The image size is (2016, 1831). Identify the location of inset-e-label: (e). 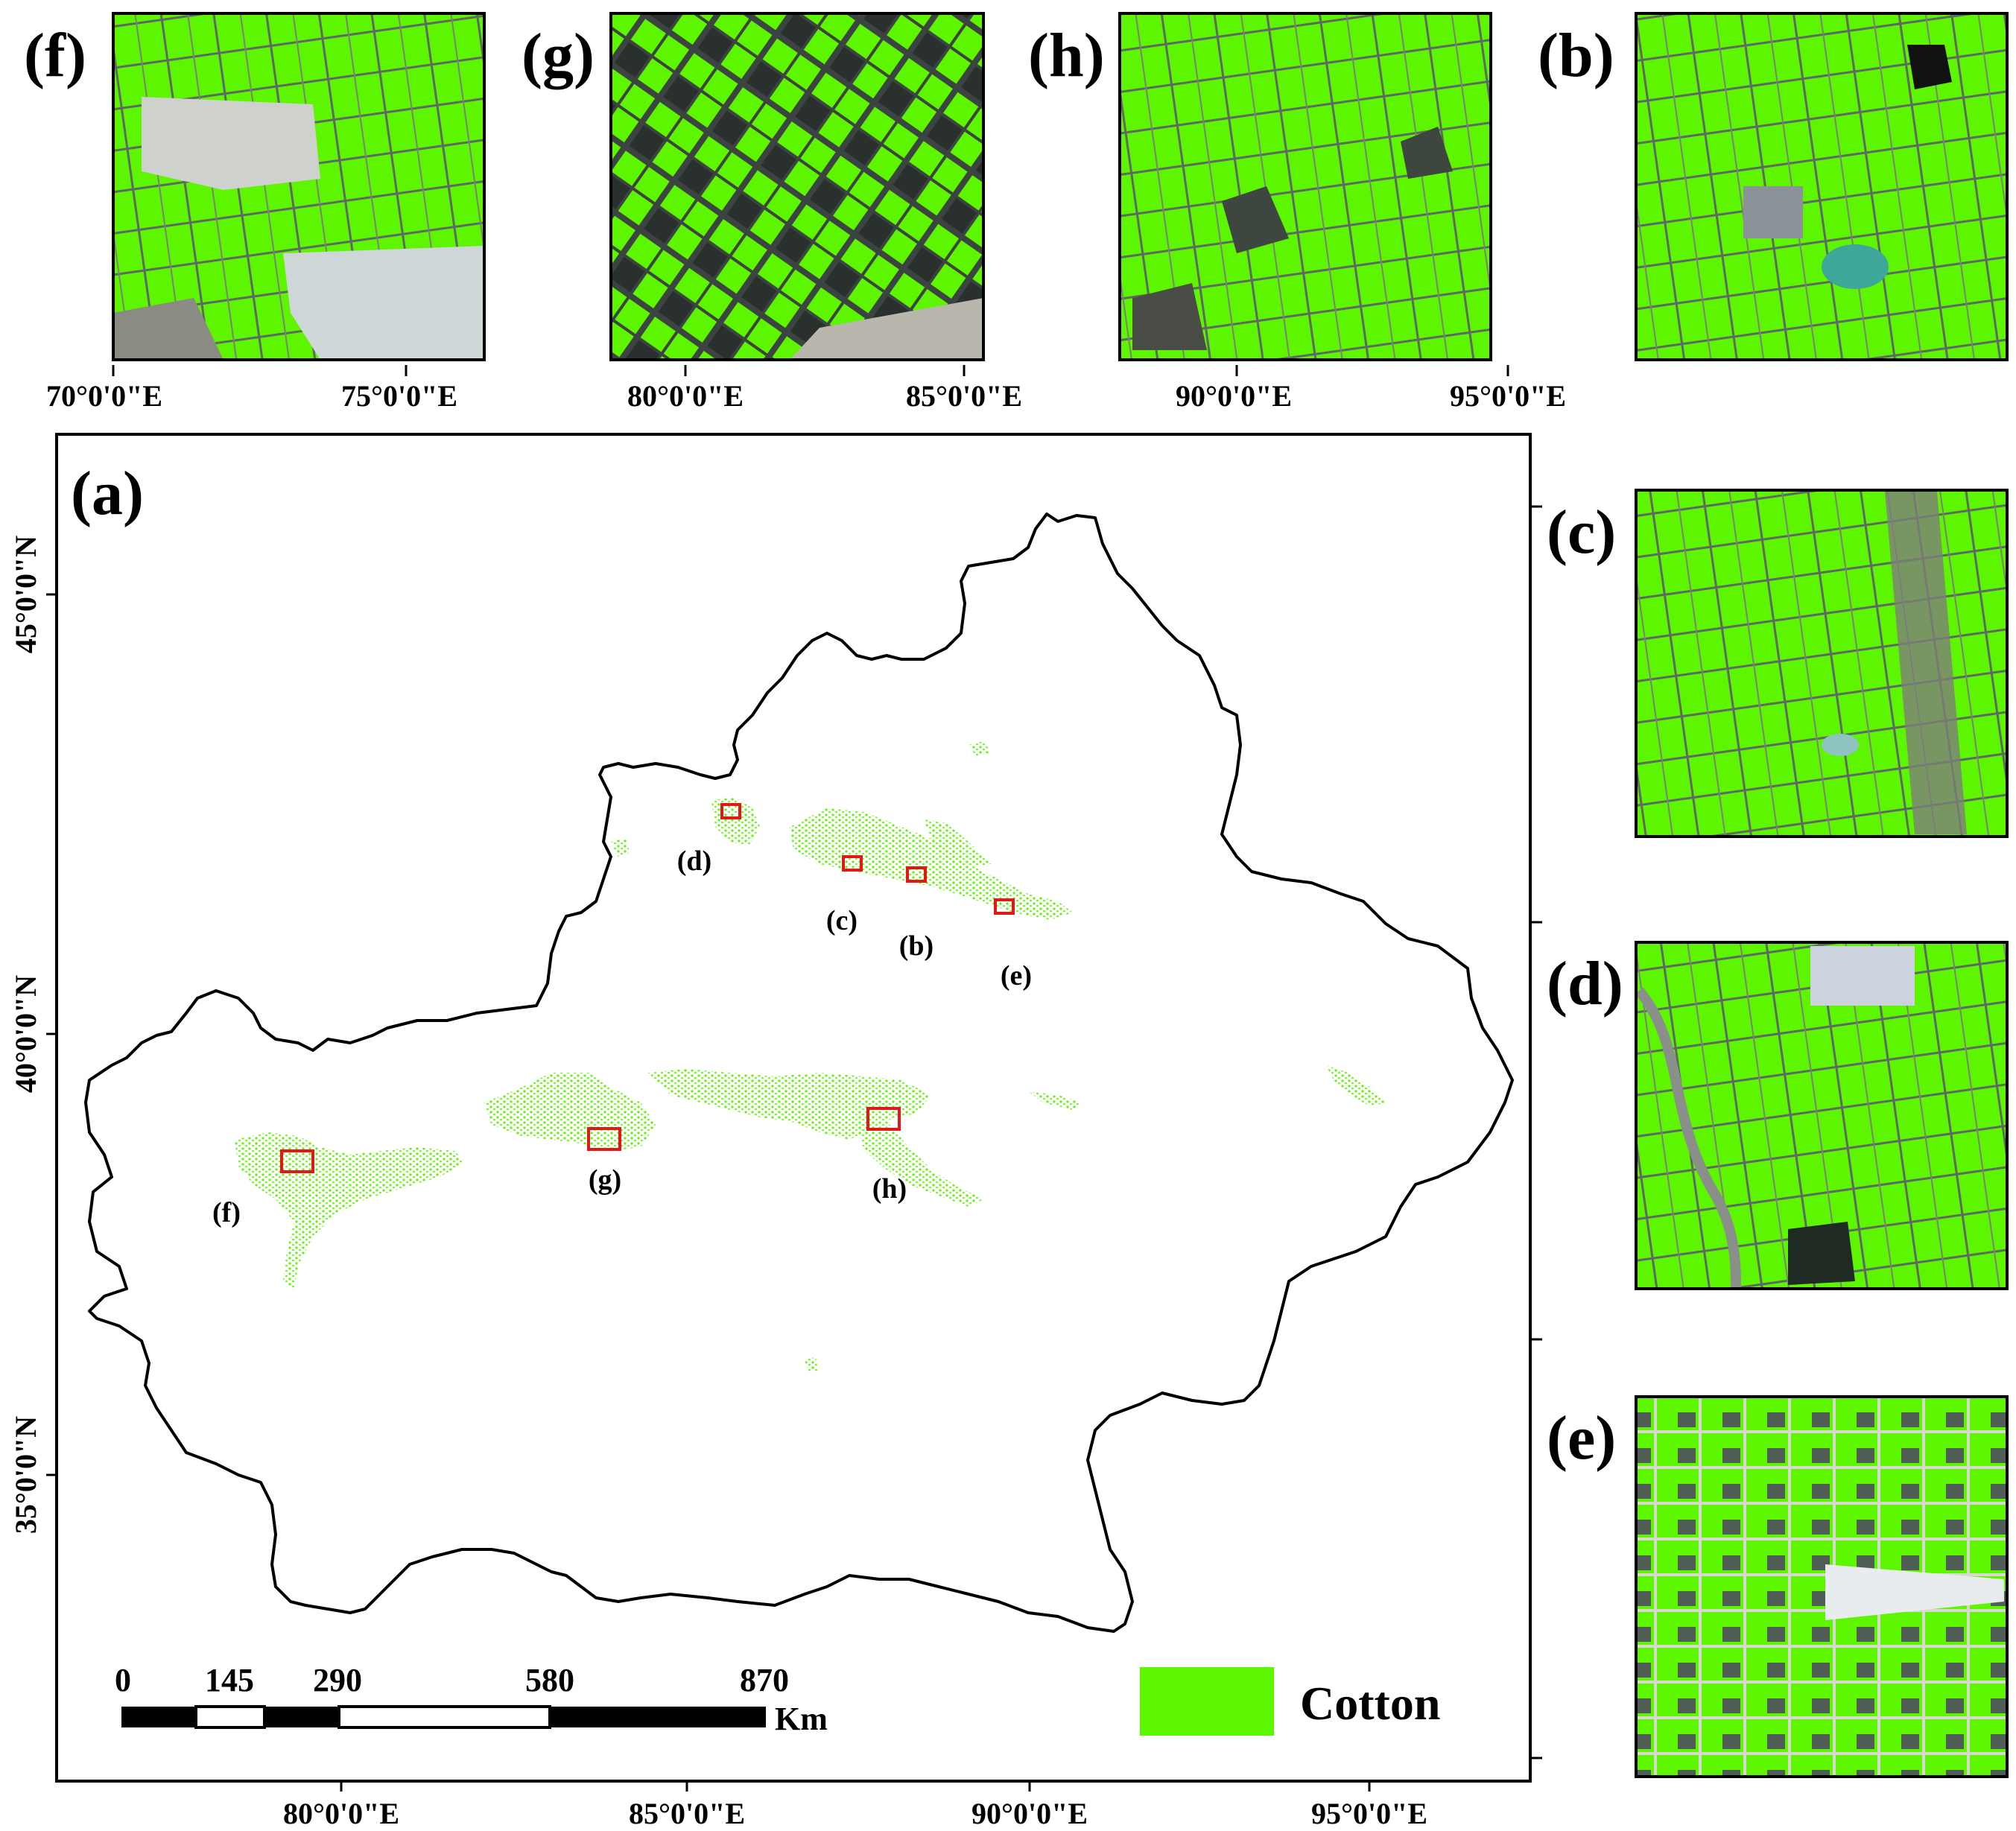
(1581, 1438).